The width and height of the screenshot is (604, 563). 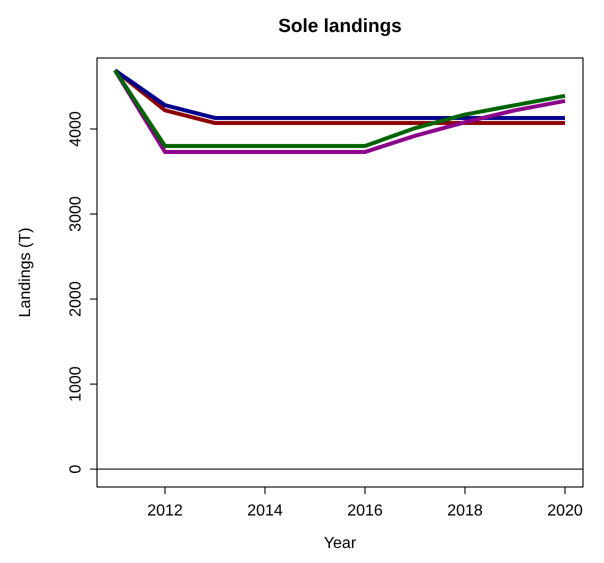 I want to click on x-tick-label: 2014, so click(x=265, y=511).